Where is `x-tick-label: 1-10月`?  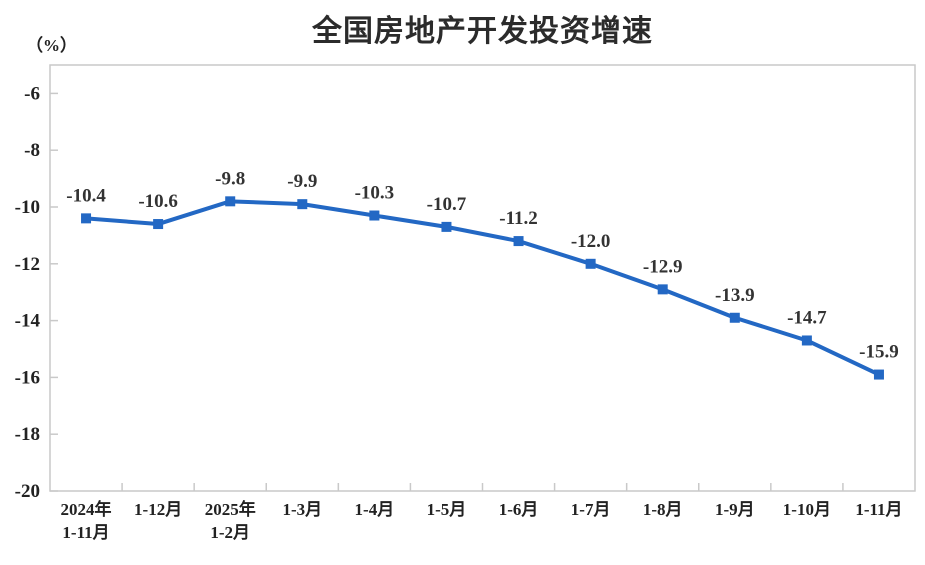
x-tick-label: 1-10月 is located at coordinates (807, 509).